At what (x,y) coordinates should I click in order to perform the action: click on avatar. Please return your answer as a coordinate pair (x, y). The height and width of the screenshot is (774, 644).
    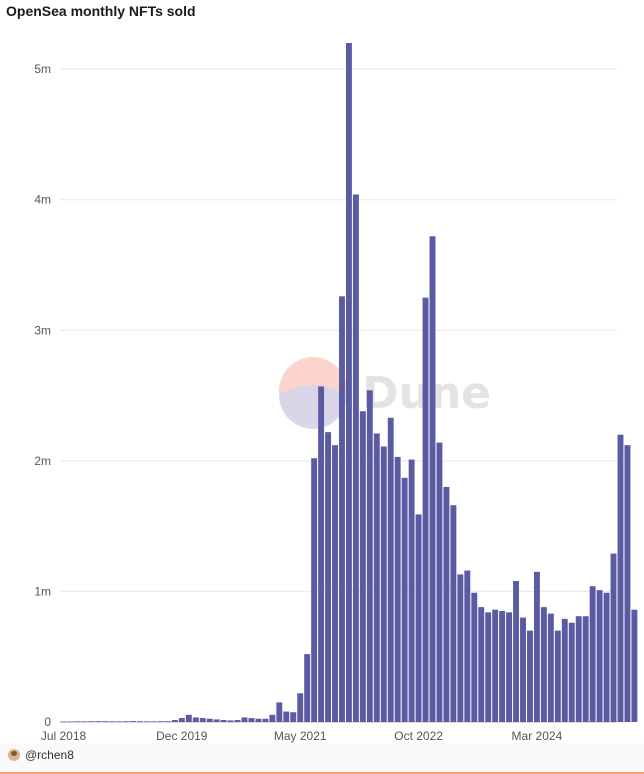
    Looking at the image, I should click on (14, 755).